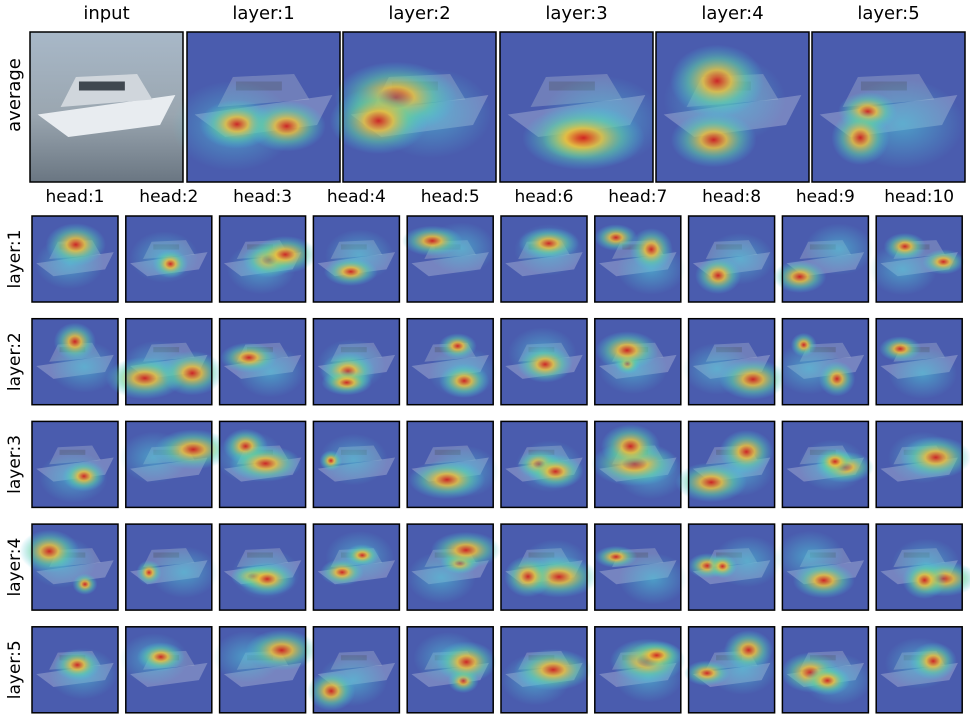 This screenshot has width=970, height=721. What do you see at coordinates (15, 669) in the screenshot?
I see `row-label: layer:5` at bounding box center [15, 669].